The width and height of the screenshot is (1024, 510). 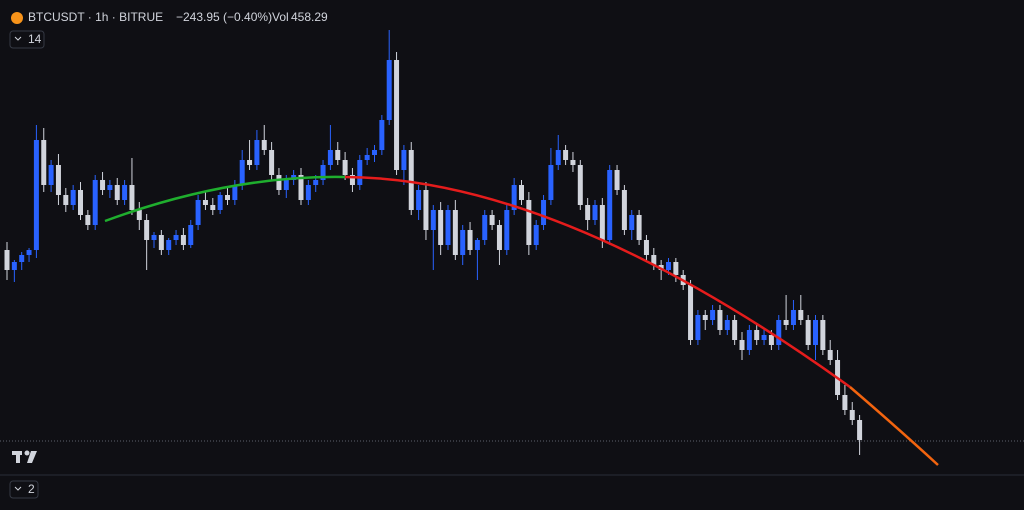 I want to click on pane-toggle-button, so click(x=27, y=39).